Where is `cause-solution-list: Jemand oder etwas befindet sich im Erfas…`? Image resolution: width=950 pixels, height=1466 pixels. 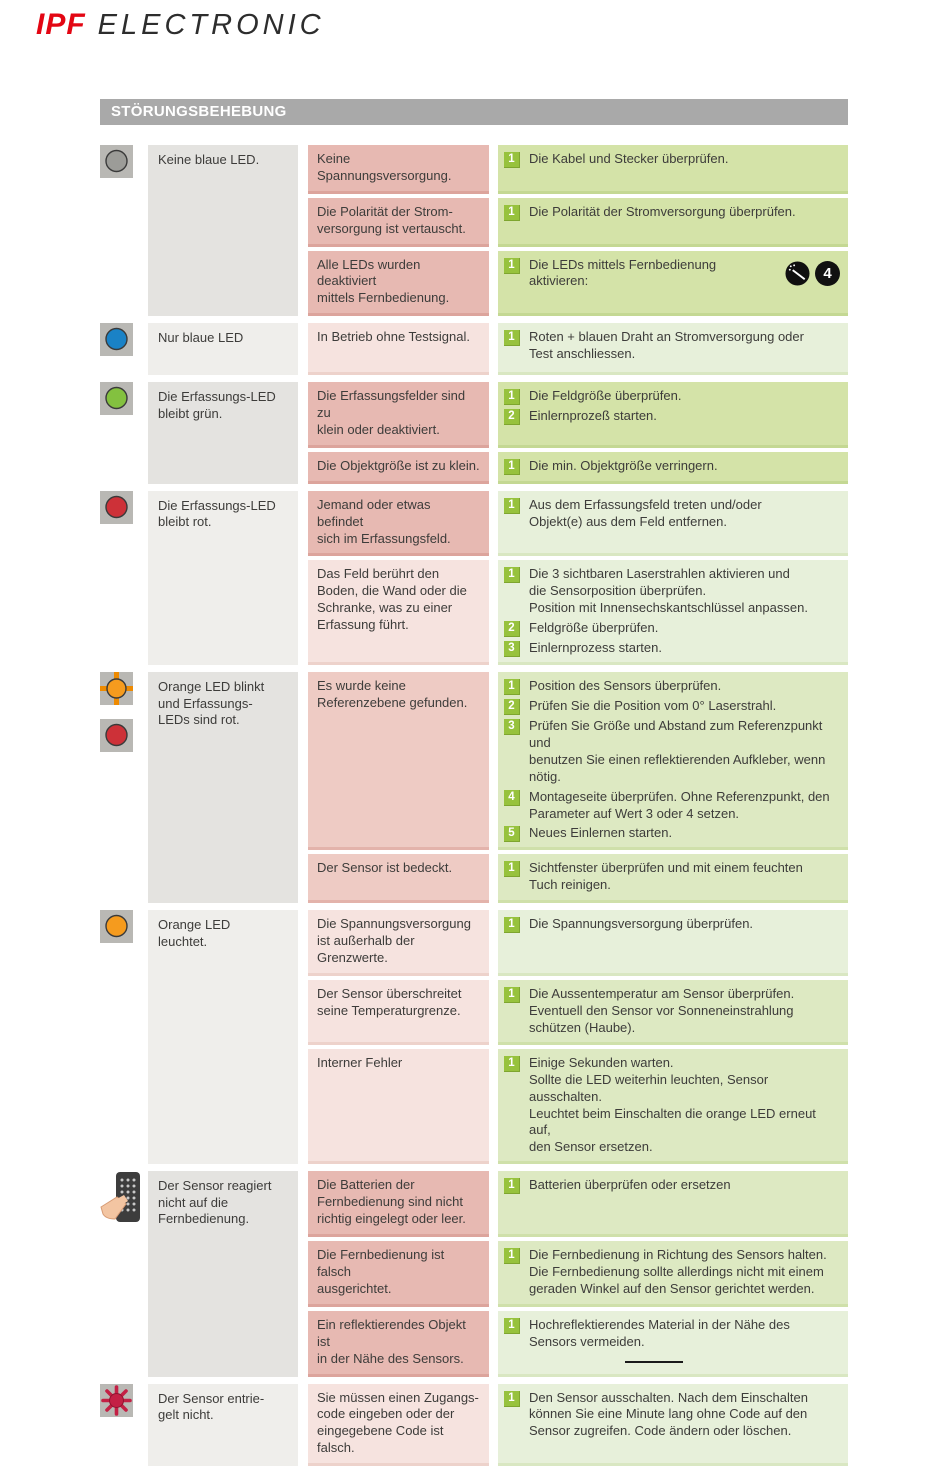 cause-solution-list: Jemand oder etwas befindet sich im Erfas… is located at coordinates (578, 578).